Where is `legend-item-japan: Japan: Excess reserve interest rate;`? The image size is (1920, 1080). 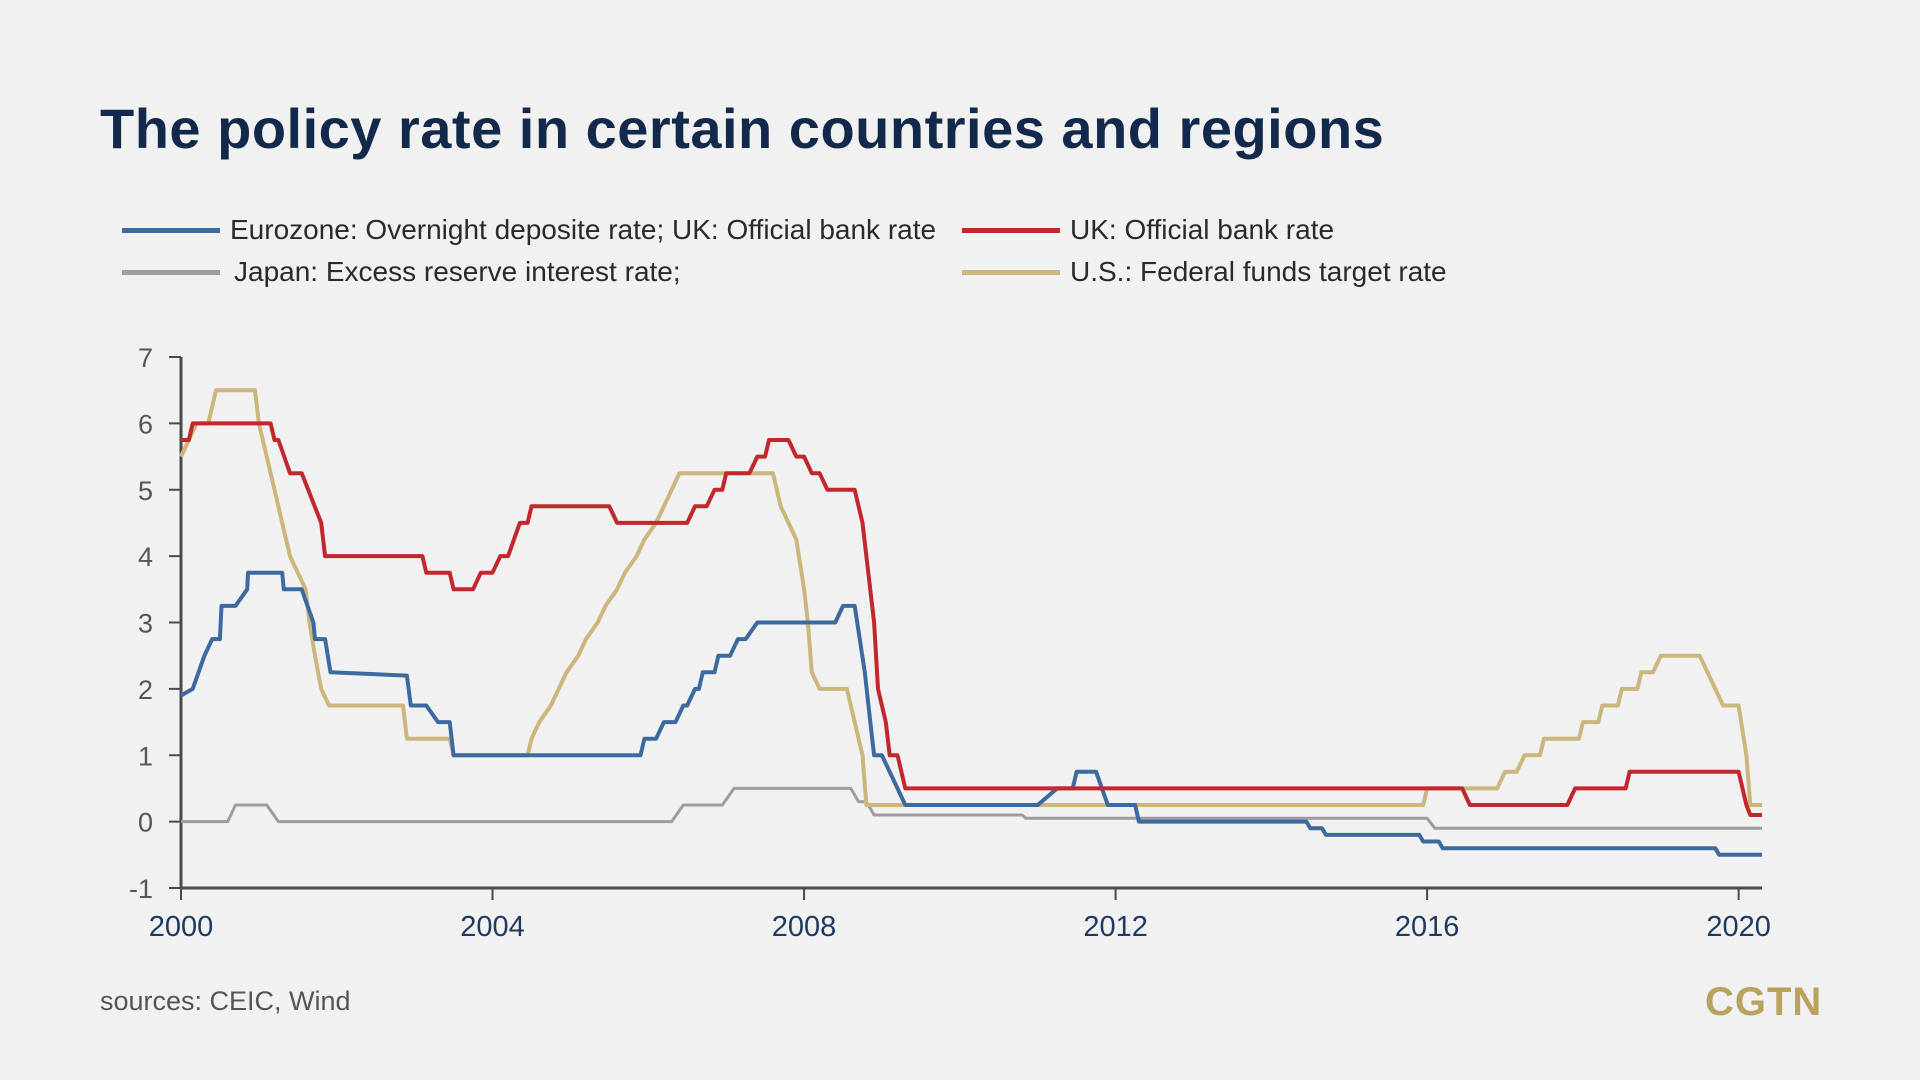
legend-item-japan: Japan: Excess reserve interest rate; is located at coordinates (401, 272).